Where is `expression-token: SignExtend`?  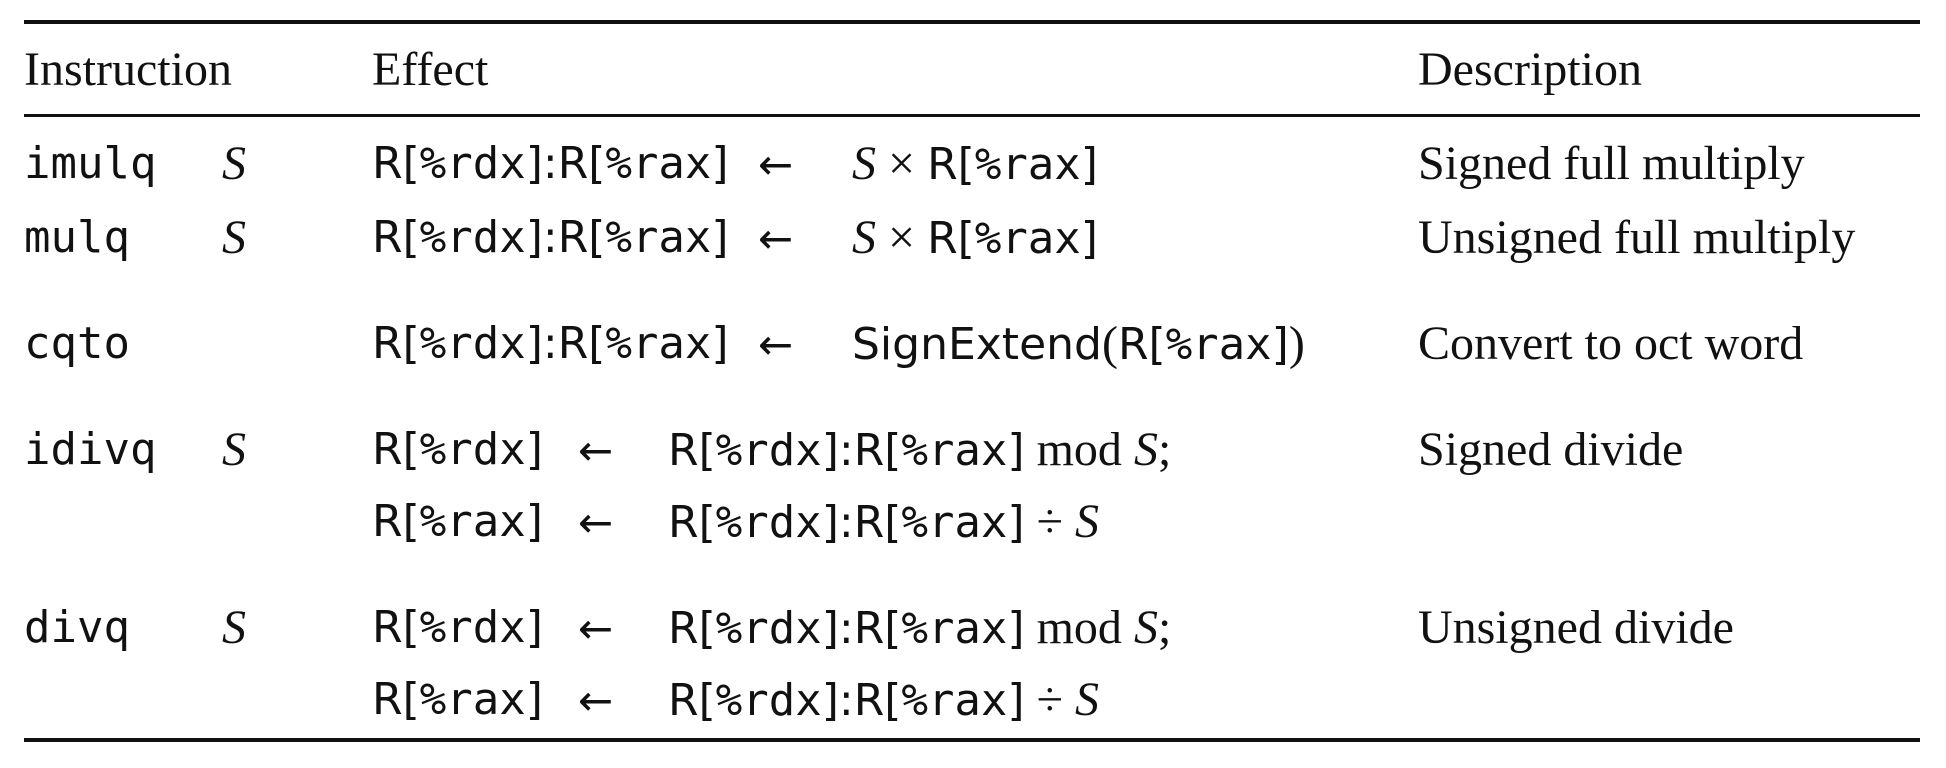
expression-token: SignExtend is located at coordinates (977, 344).